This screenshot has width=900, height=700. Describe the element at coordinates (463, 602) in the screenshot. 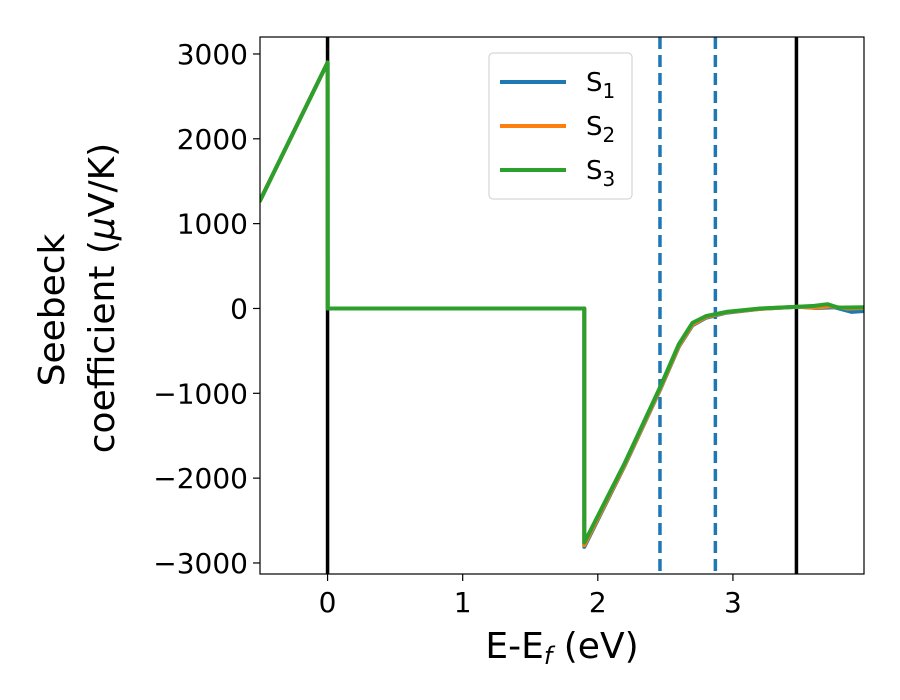

I see `x-tick-label: 1` at that location.